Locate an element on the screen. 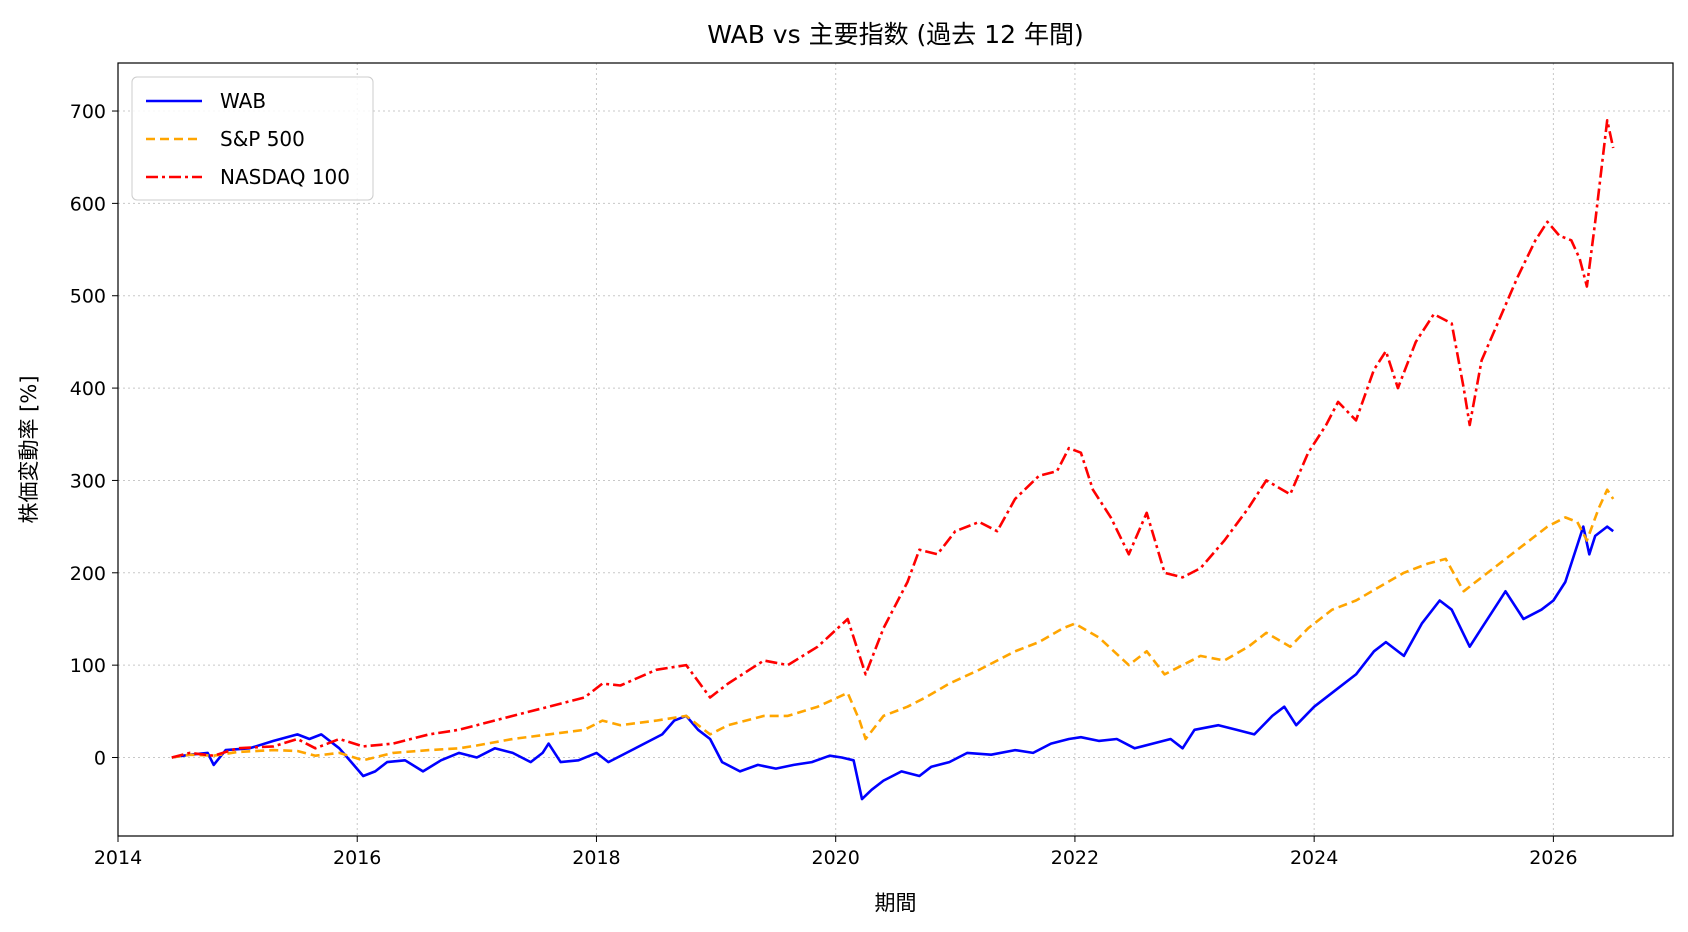 This screenshot has width=1688, height=932. y-tick-label: 300 is located at coordinates (88, 481).